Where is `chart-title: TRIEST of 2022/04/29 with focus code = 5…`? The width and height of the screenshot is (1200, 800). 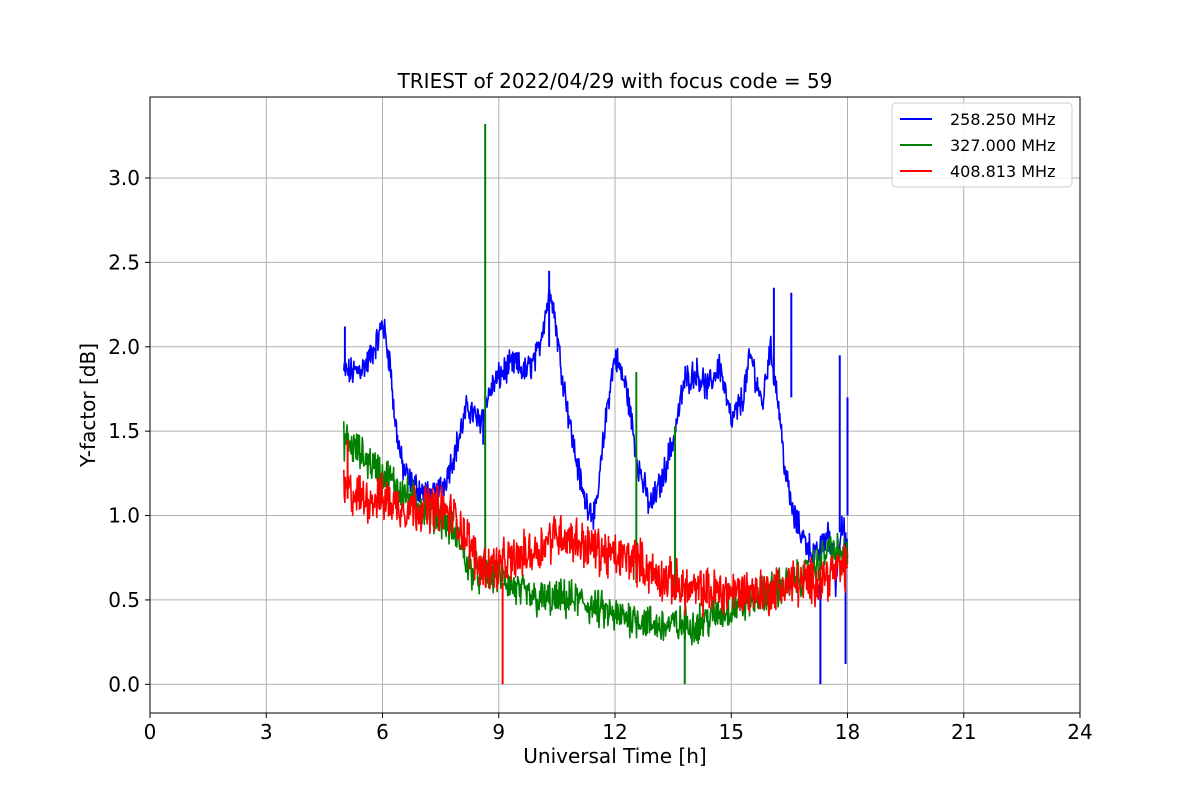
chart-title: TRIEST of 2022/04/29 with focus code = 5… is located at coordinates (615, 81).